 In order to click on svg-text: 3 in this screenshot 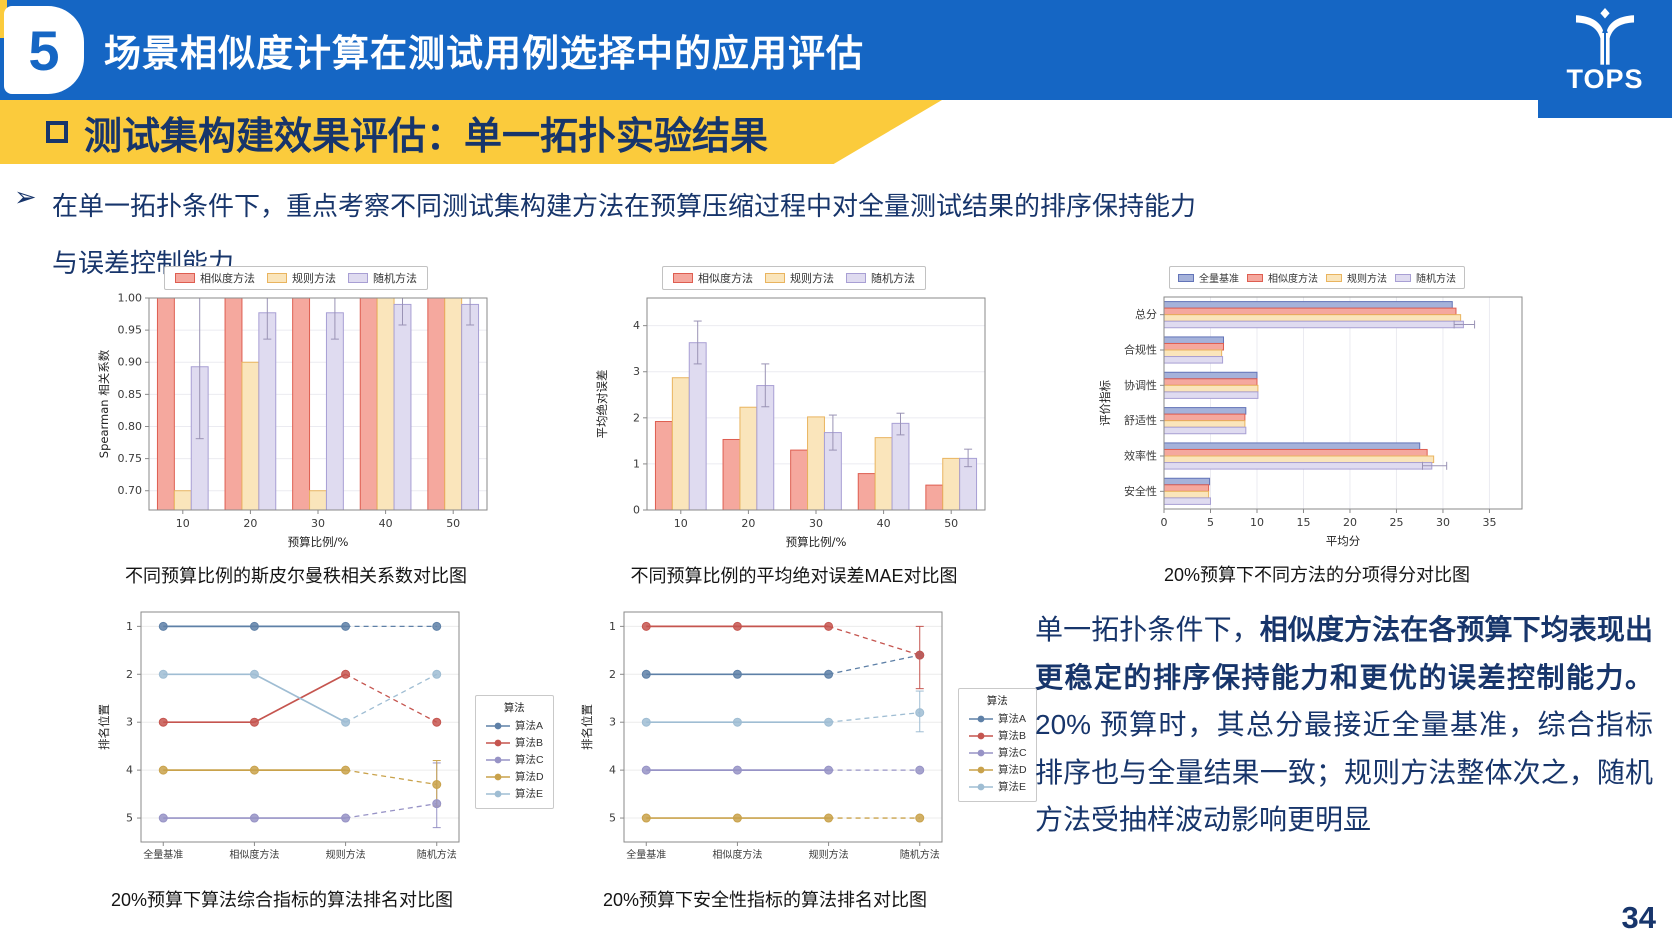, I will do `click(129, 722)`.